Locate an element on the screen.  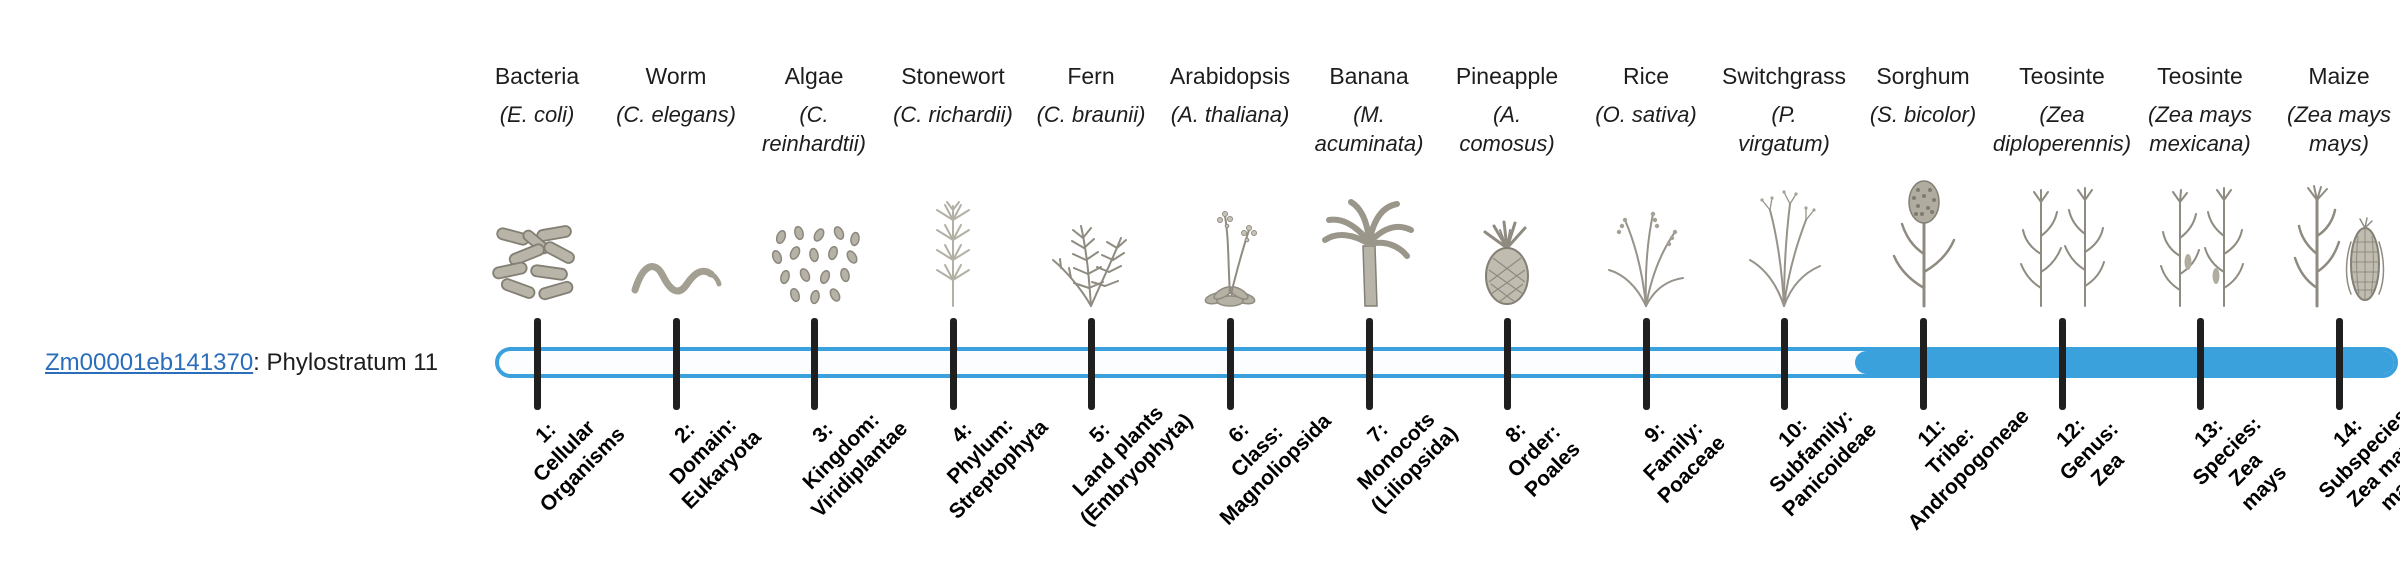
organism-scientific-name: (Zea mays mexicana) is located at coordinates (2200, 129).